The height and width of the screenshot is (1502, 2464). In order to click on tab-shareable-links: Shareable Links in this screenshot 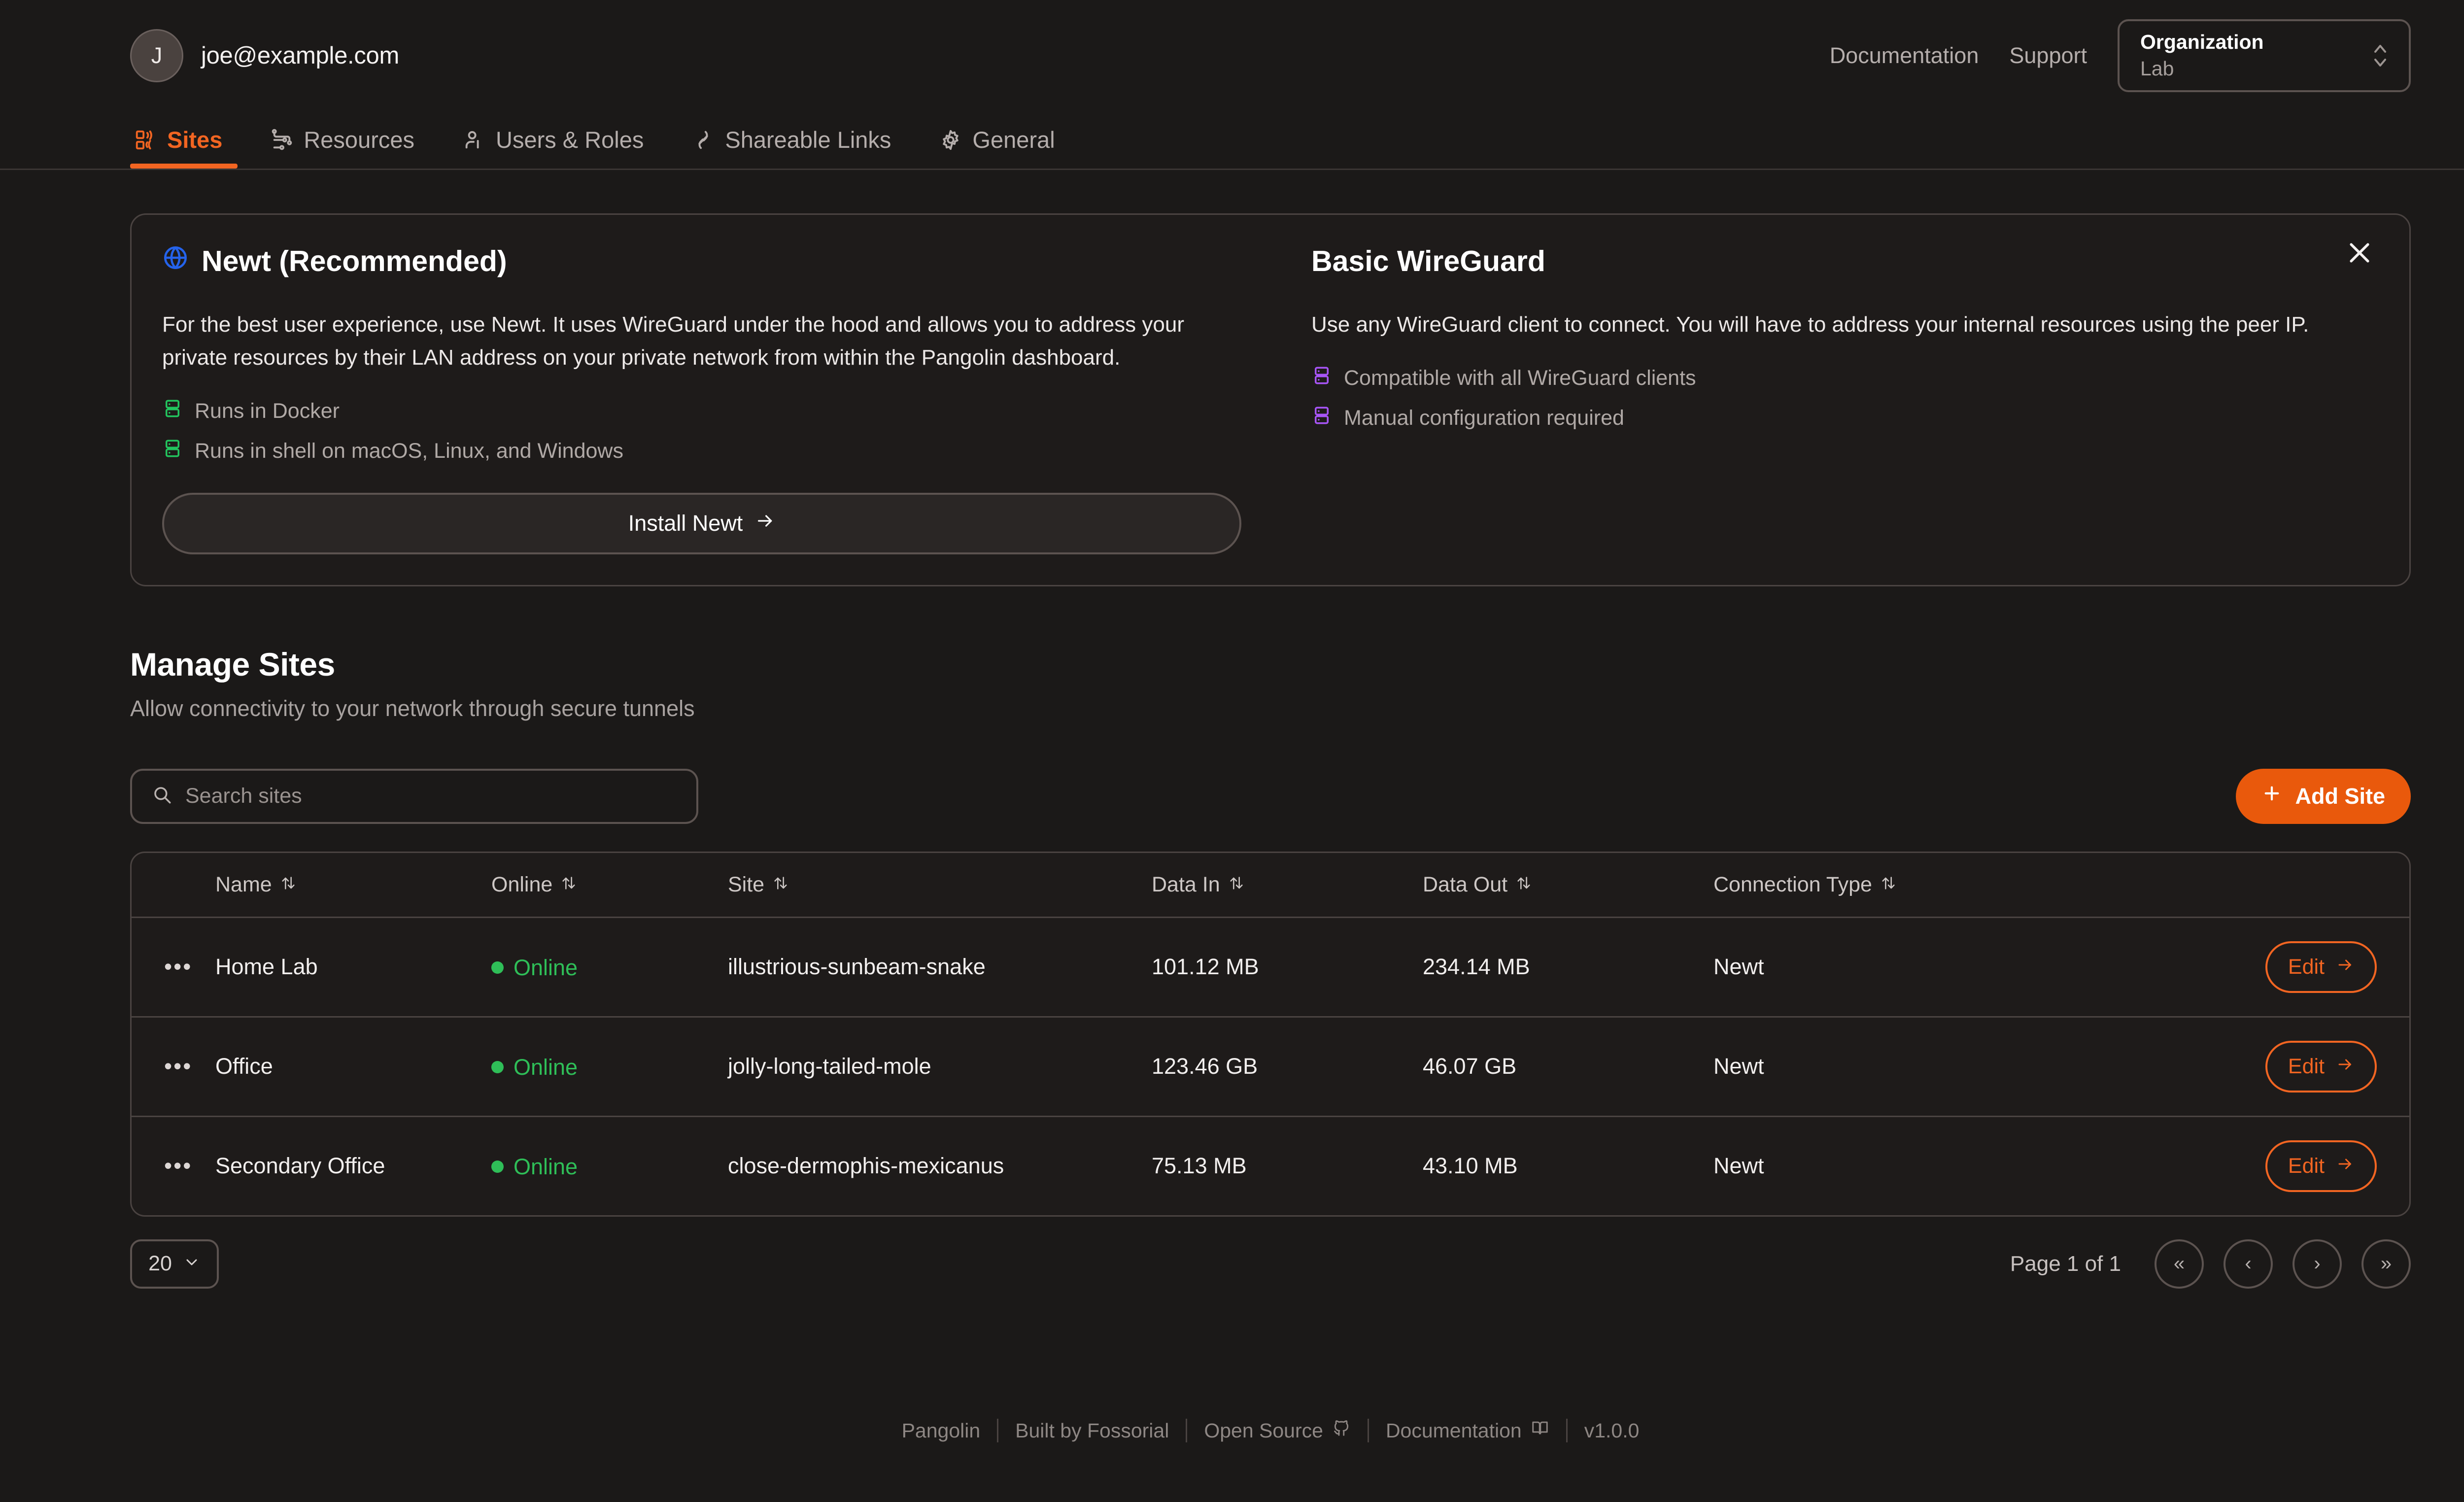, I will do `click(791, 140)`.